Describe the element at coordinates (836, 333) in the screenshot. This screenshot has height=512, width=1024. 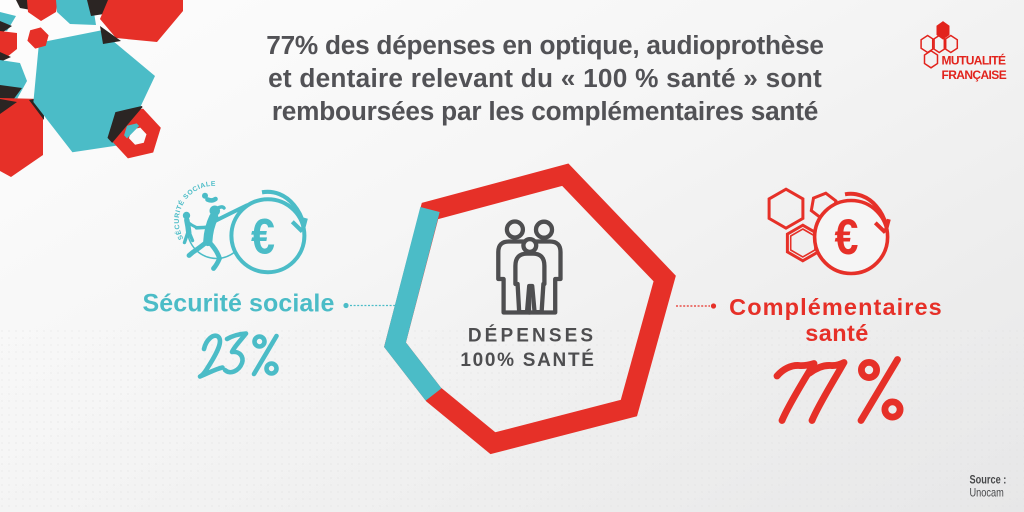
I see `svg-text: santé` at that location.